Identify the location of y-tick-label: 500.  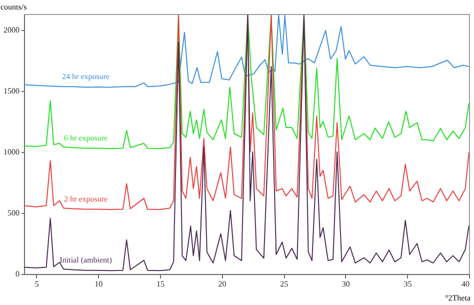
(14, 213).